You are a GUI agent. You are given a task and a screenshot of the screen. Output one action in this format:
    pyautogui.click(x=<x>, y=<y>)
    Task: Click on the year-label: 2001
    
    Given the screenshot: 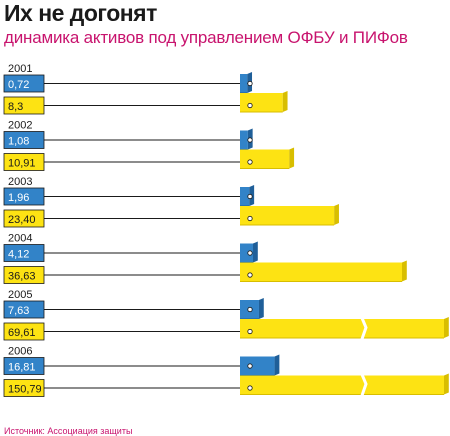 What is the action you would take?
    pyautogui.click(x=20, y=69)
    